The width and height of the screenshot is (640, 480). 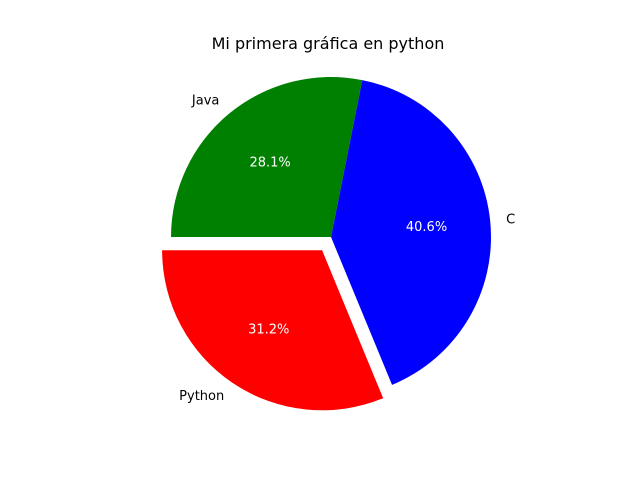 I want to click on slice-label-c: C, so click(x=510, y=219).